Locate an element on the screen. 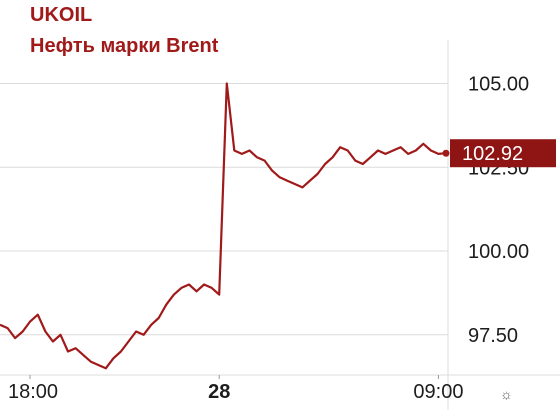 Image resolution: width=560 pixels, height=410 pixels. current-price-badge-bg is located at coordinates (503, 153).